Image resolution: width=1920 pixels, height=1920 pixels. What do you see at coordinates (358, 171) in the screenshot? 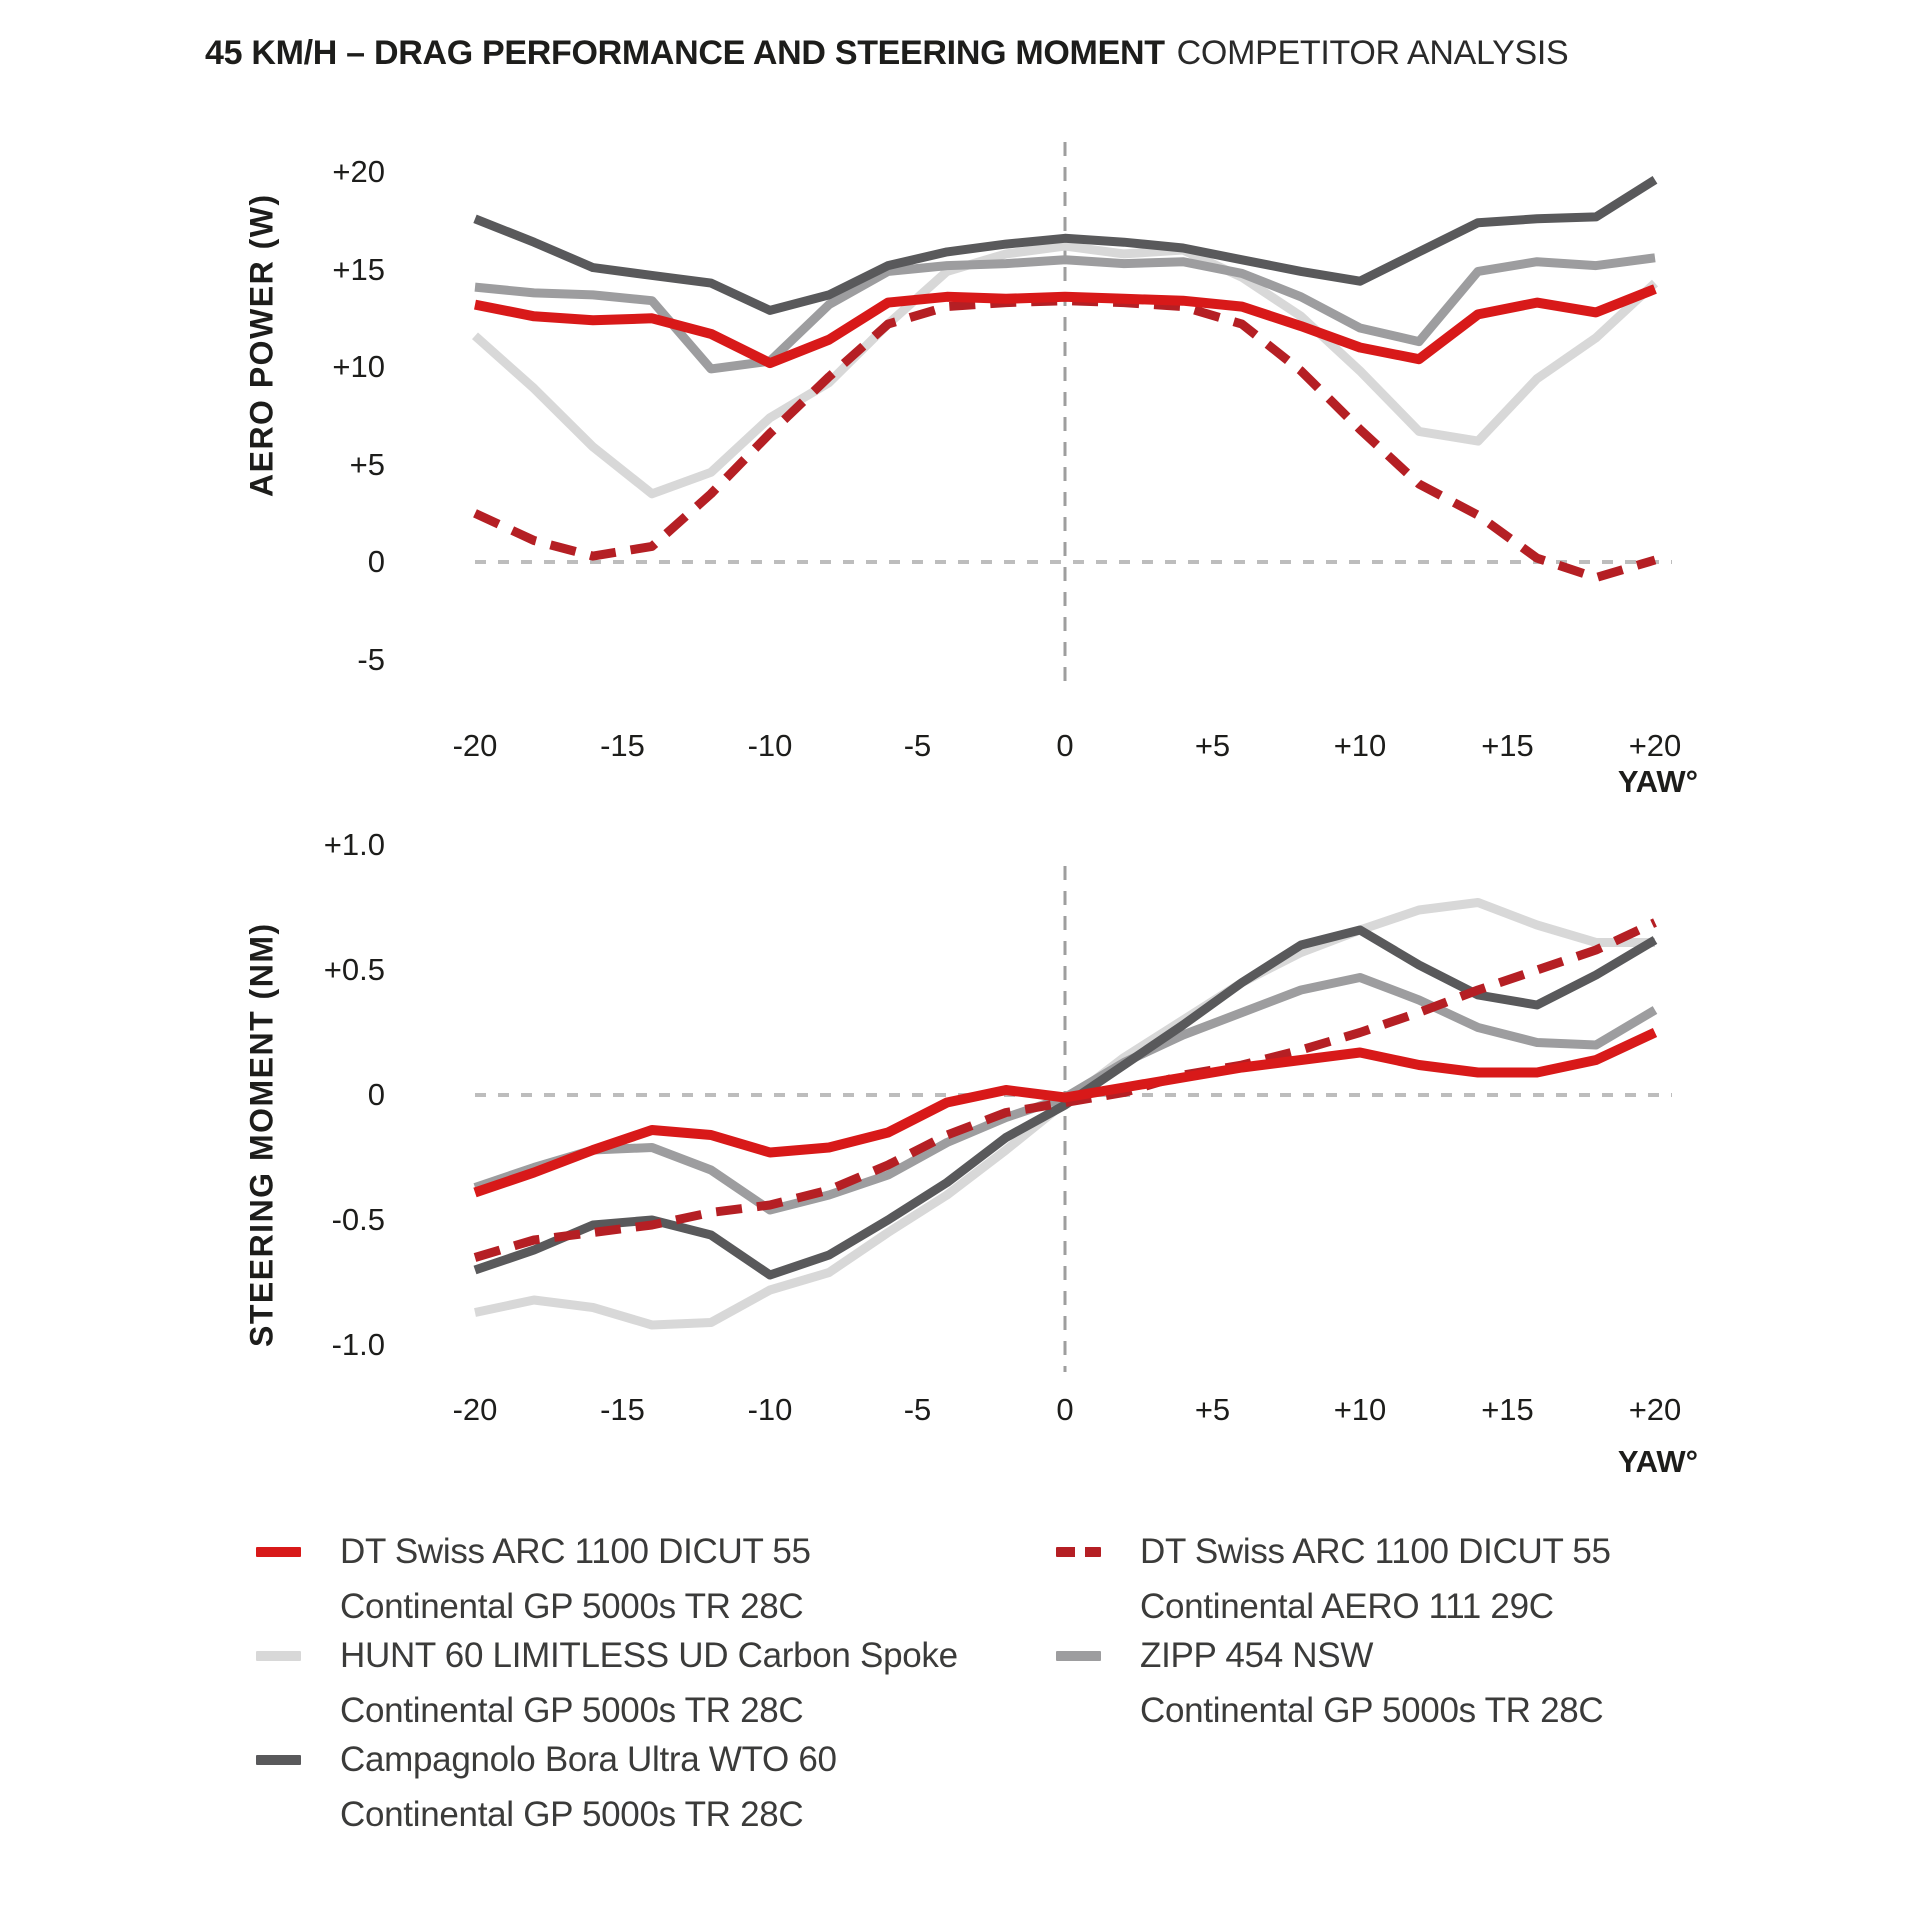
I see `y-tick-label: +20` at bounding box center [358, 171].